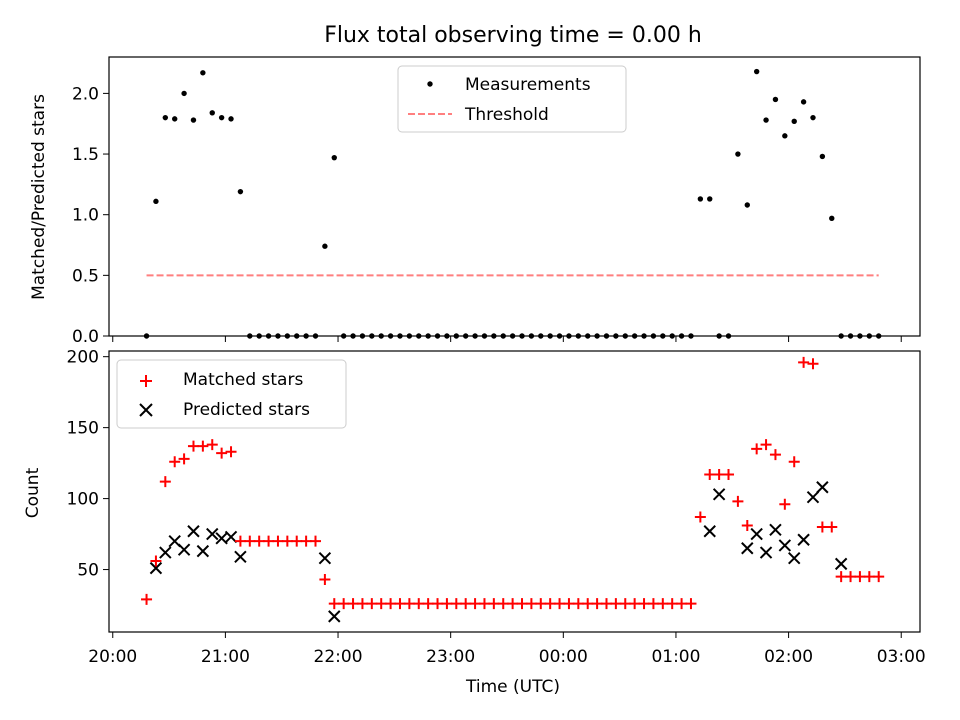  Describe the element at coordinates (39, 197) in the screenshot. I see `ratio-plot-y-axis-label: Matched/Predicted stars` at that location.